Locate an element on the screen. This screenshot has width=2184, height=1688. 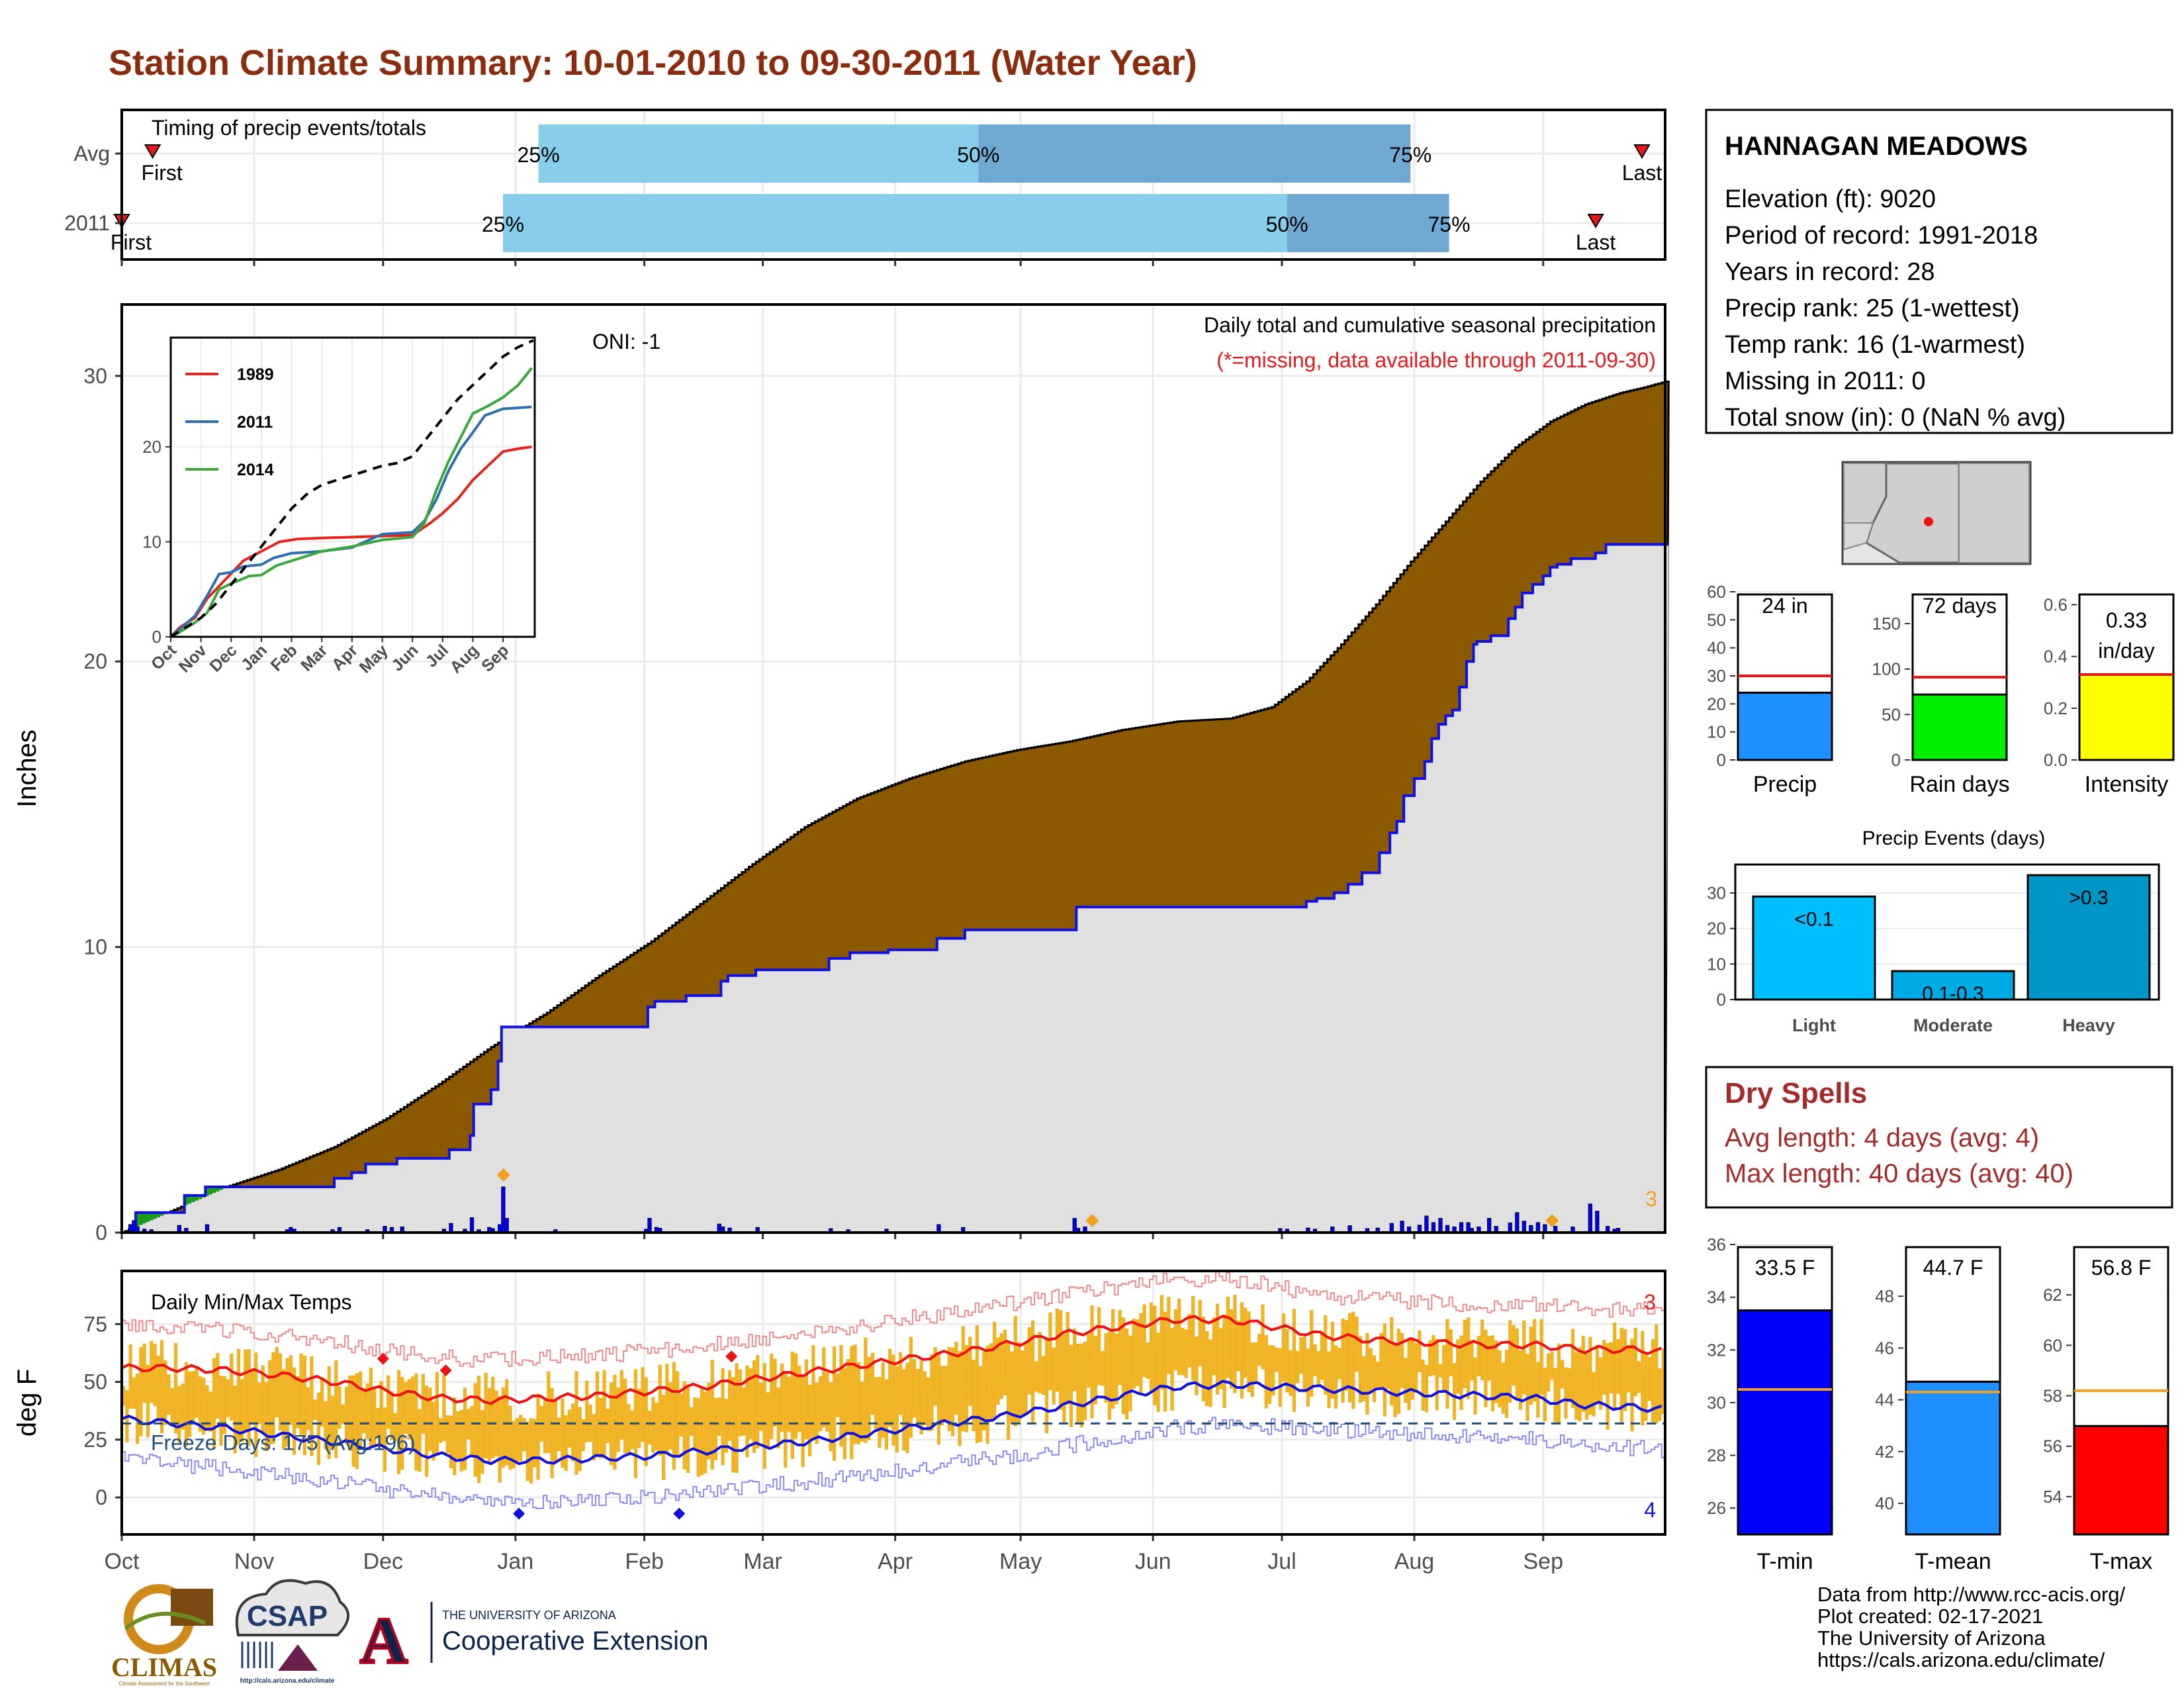
temp-summary-y-tick-label: 30 is located at coordinates (1716, 1403).